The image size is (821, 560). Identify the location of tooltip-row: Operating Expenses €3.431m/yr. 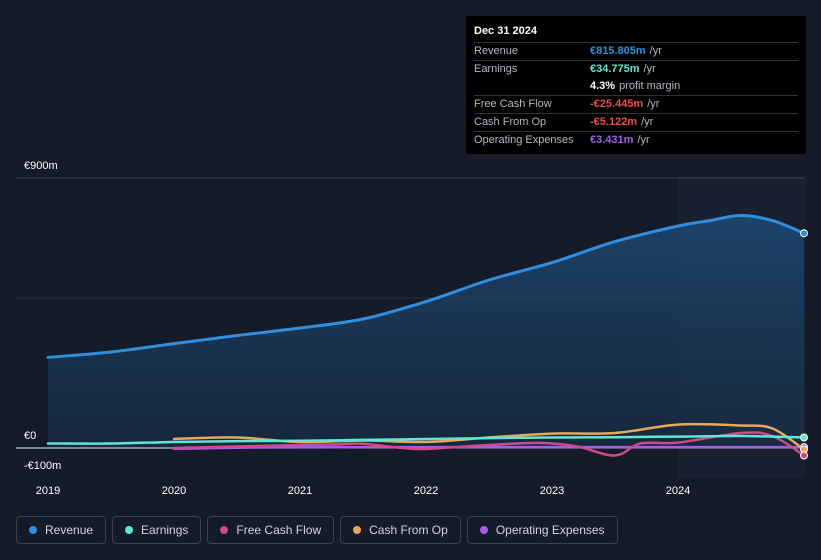
(636, 140).